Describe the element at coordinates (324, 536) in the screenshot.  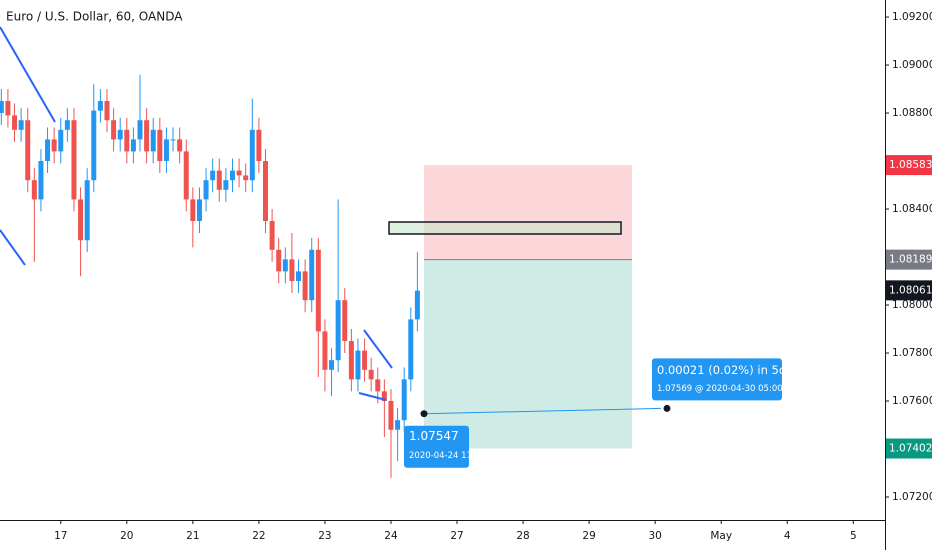
I see `x-tick-label: 23` at that location.